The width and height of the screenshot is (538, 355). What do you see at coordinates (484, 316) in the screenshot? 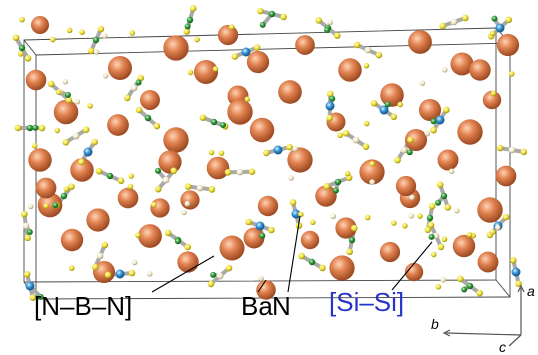
I see `axis-triad` at bounding box center [484, 316].